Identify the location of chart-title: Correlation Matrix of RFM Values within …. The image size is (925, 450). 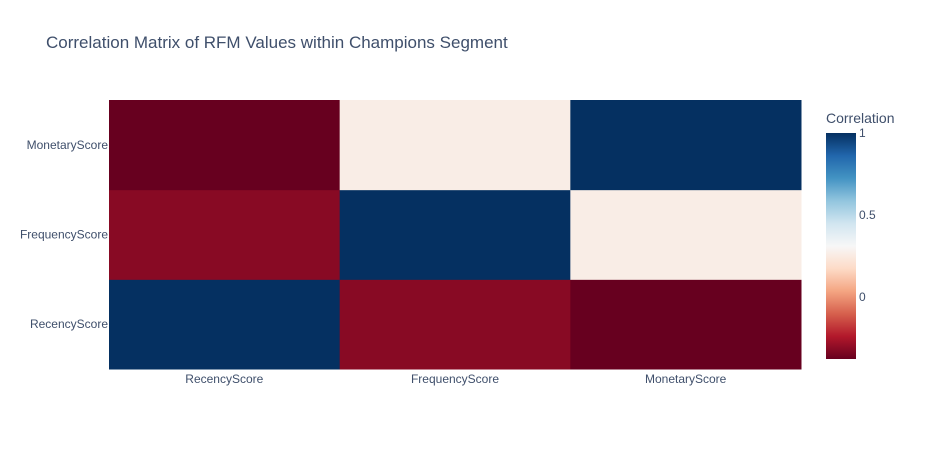
(277, 42).